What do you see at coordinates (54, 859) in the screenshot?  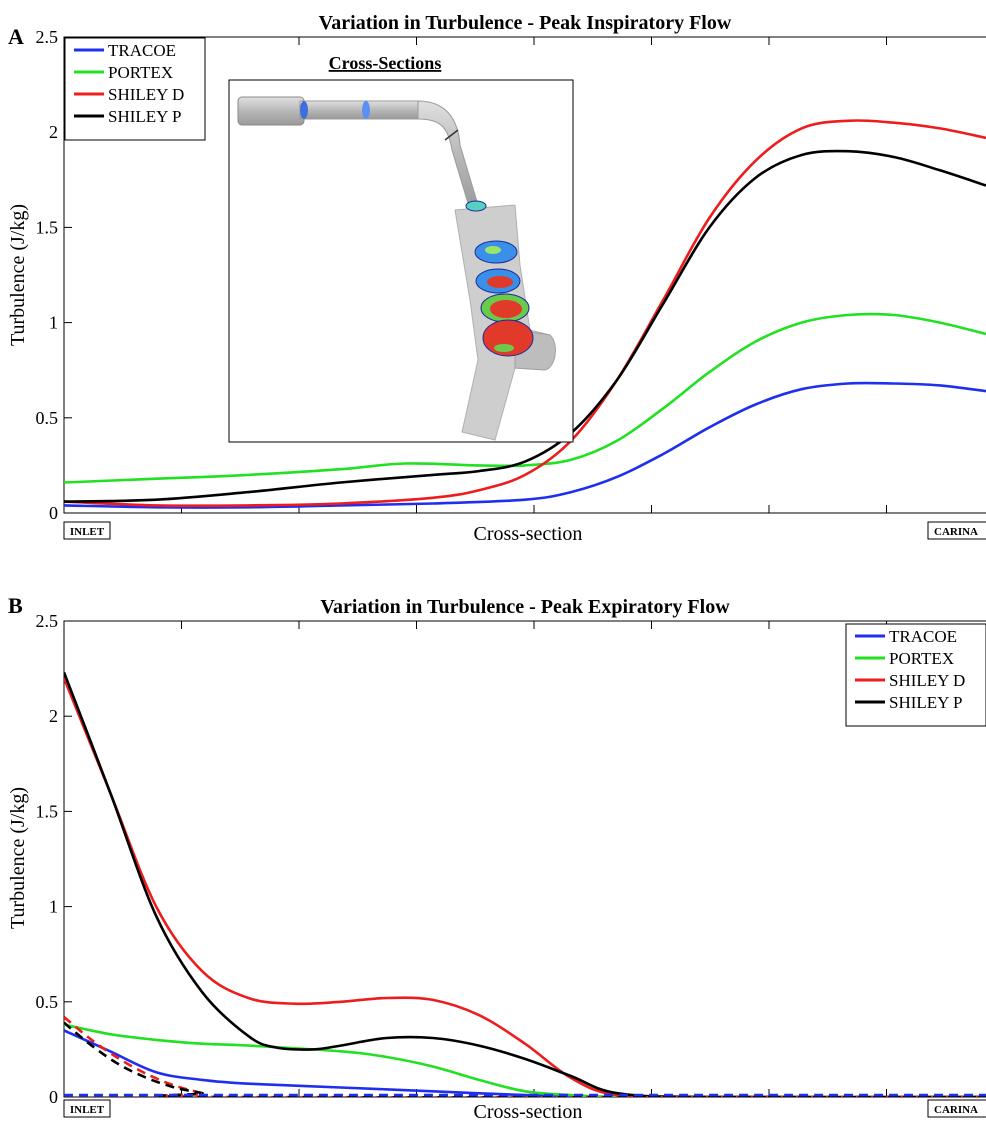 I see `y-axis-b: 0 0.5 1 1.5 2 2.5` at bounding box center [54, 859].